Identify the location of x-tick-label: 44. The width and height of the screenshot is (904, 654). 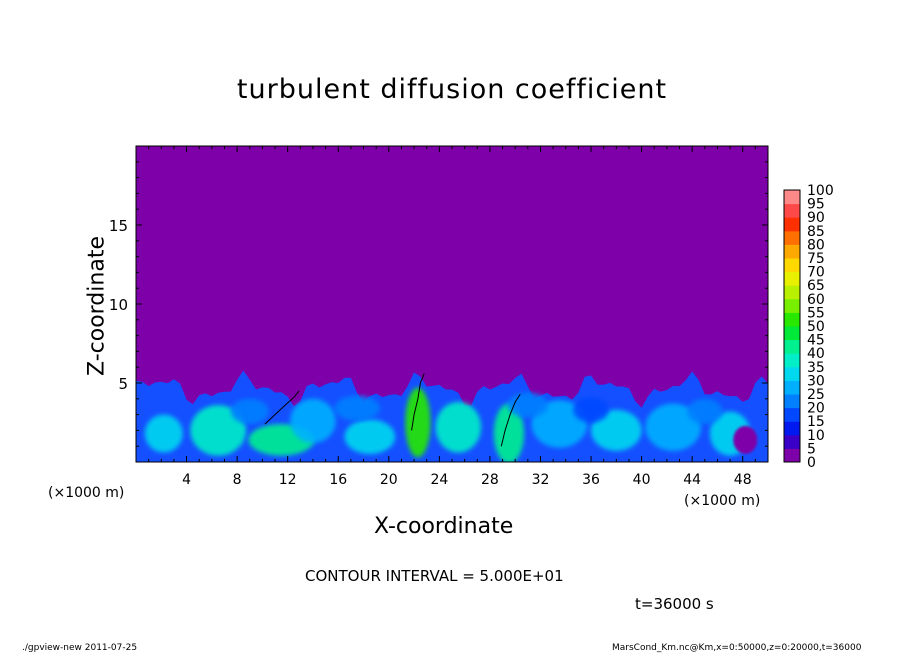
(692, 480).